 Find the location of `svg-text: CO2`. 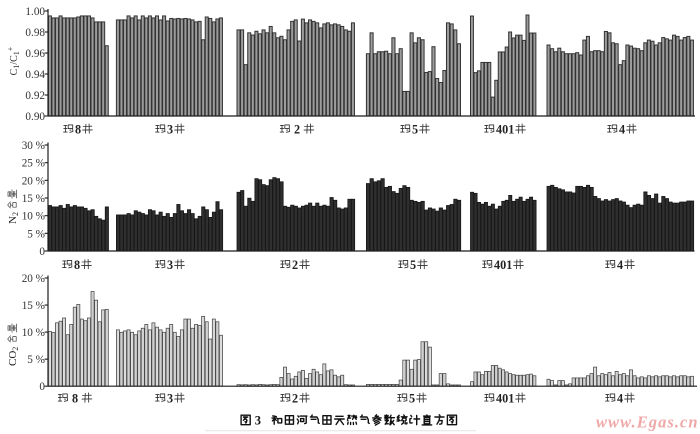

svg-text: CO2 is located at coordinates (13, 356).